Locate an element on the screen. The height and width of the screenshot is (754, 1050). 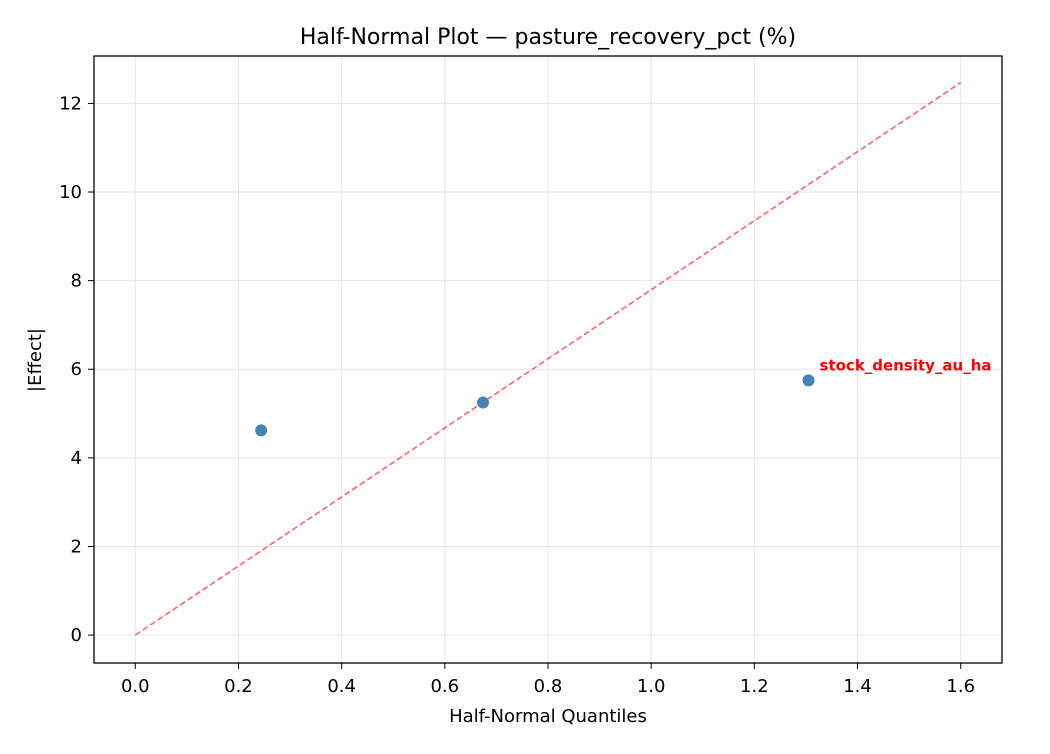
x-tick-label: 1.4 is located at coordinates (857, 686).